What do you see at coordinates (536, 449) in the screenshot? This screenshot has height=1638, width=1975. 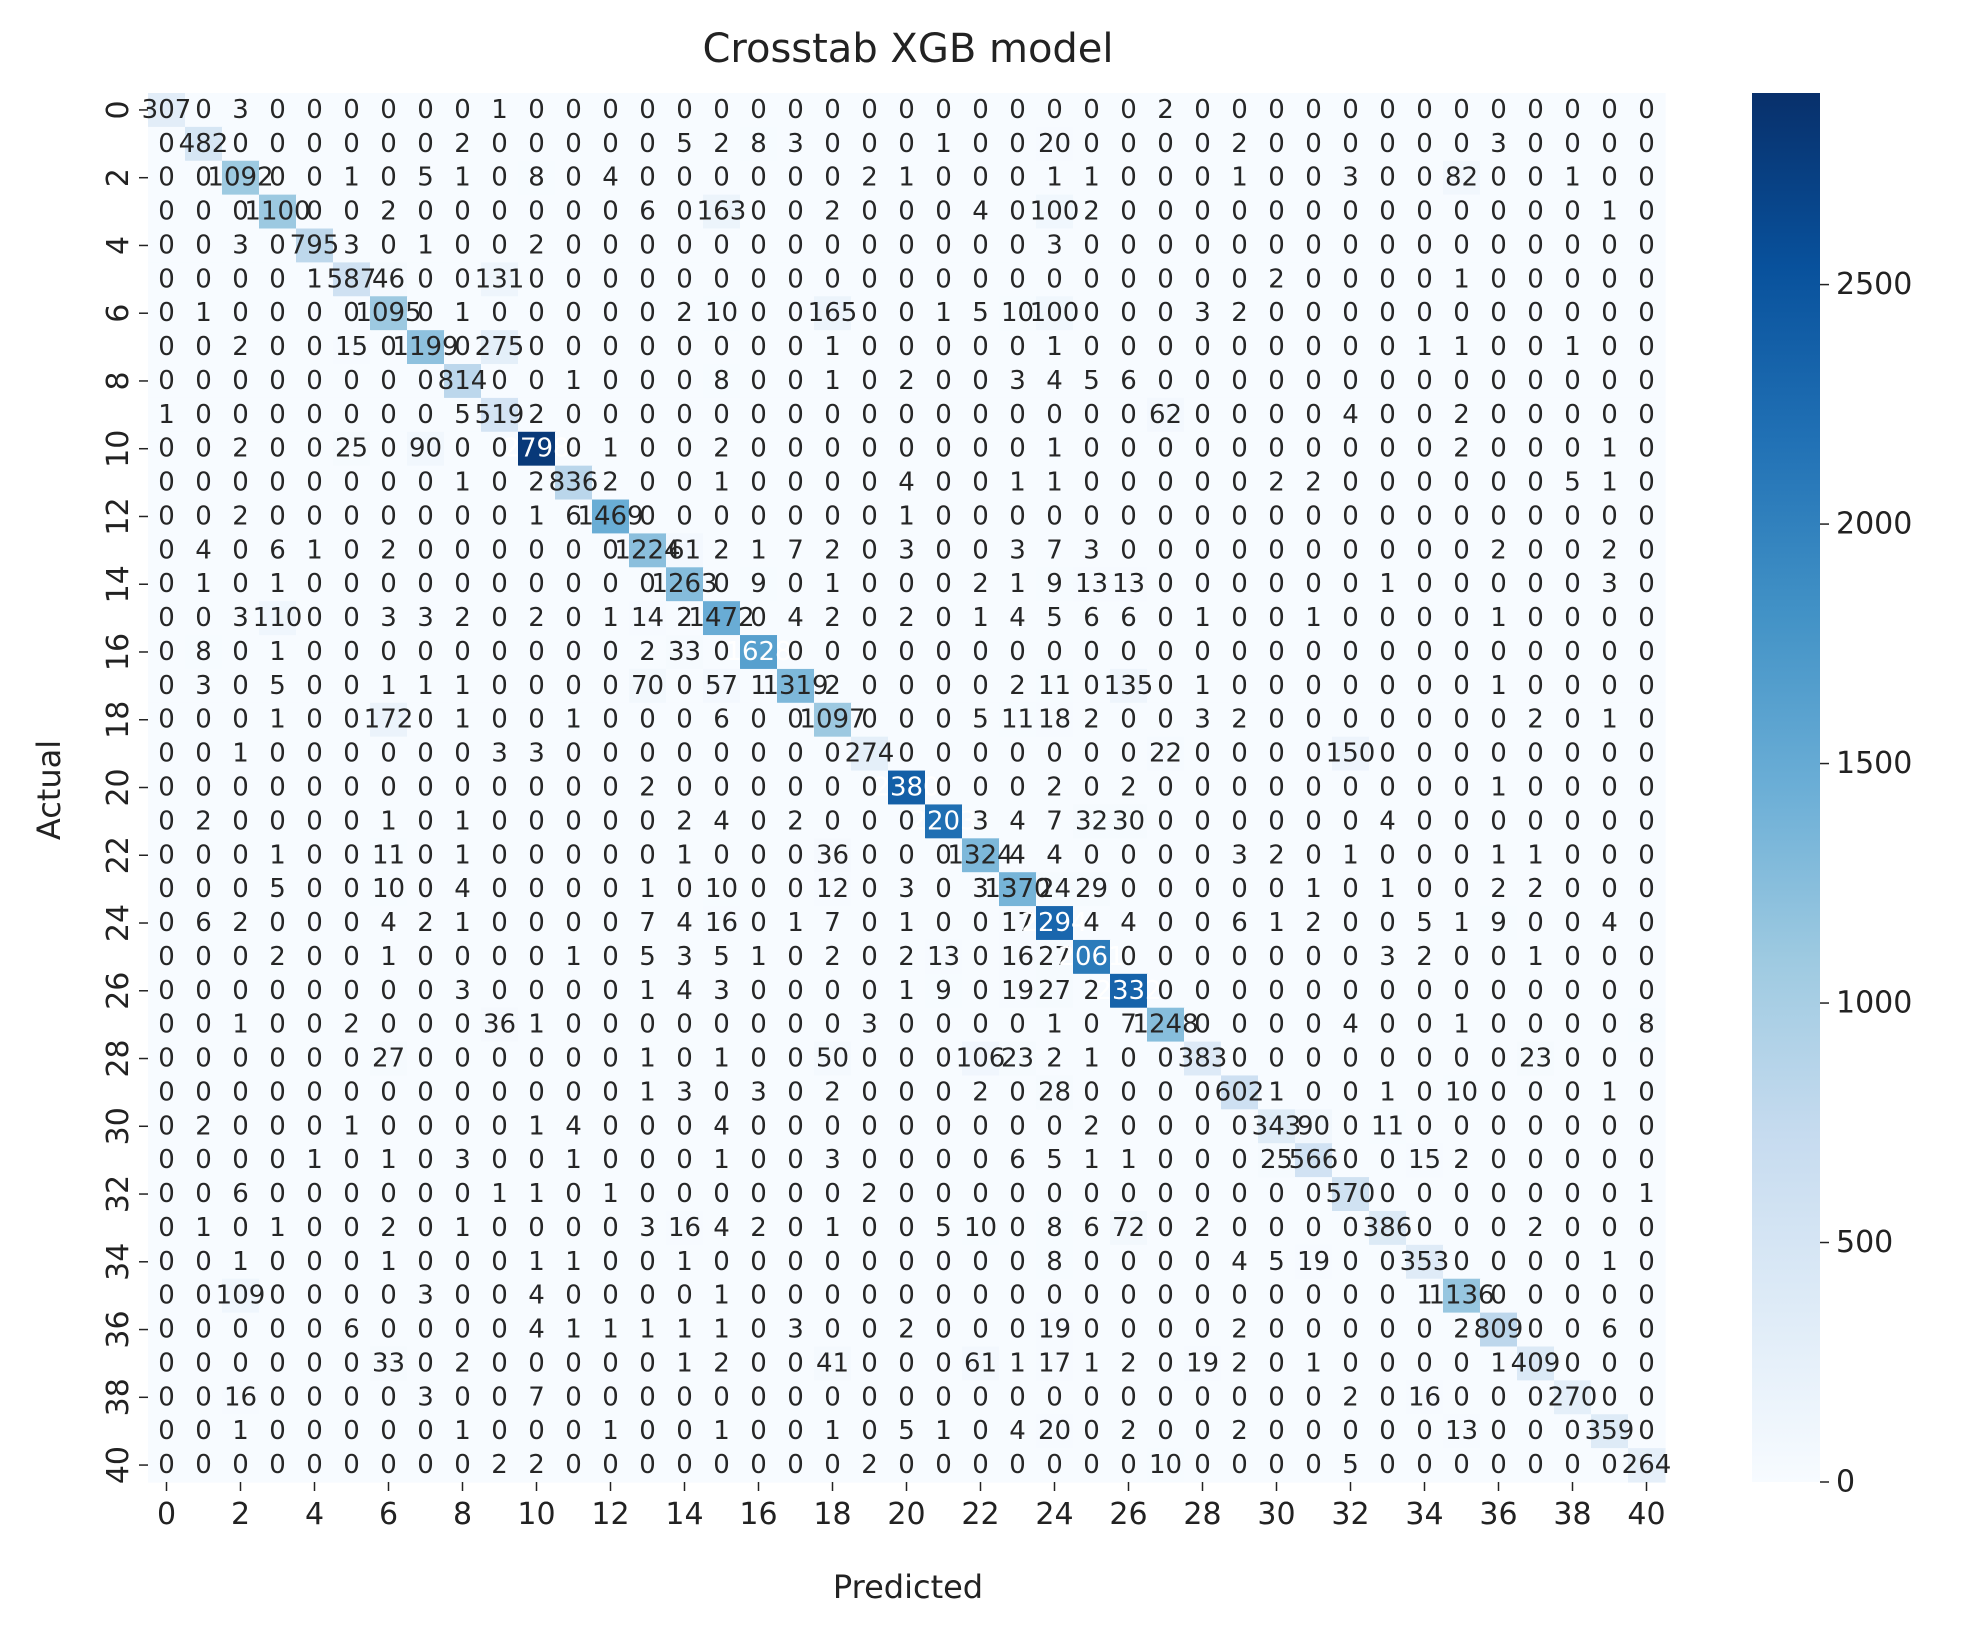 I see `heatmap-cell-label: 2798` at bounding box center [536, 449].